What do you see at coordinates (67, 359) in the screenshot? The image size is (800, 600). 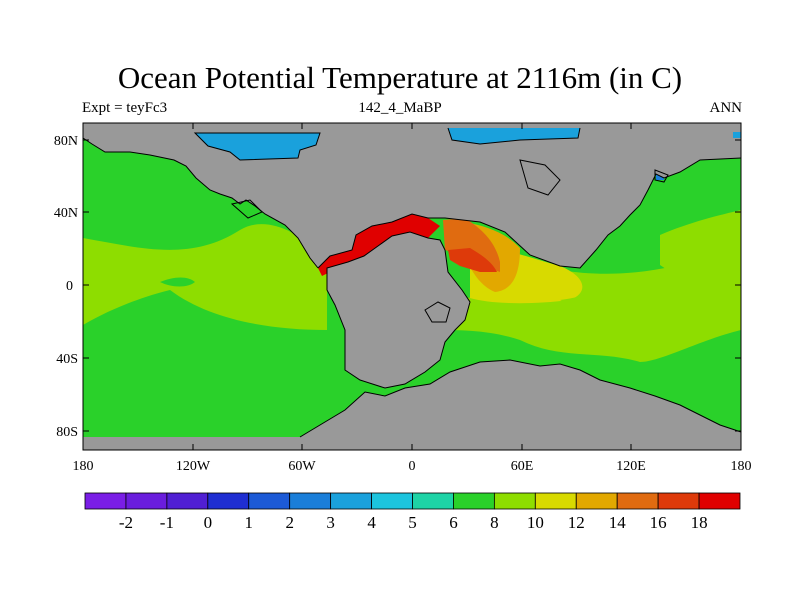 I see `lat-label-40s: 40S` at bounding box center [67, 359].